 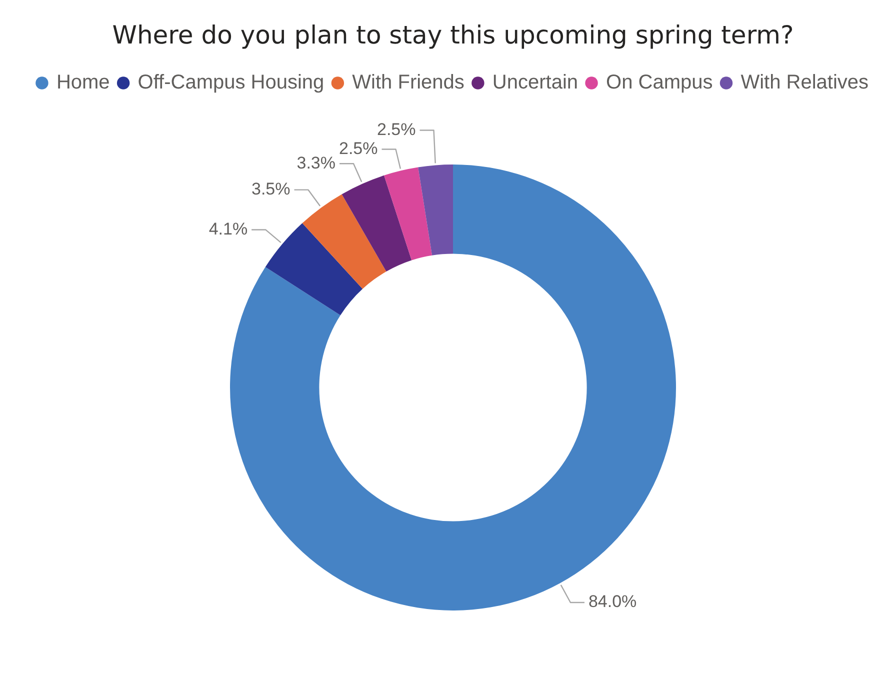 I want to click on chart-title: Where do you plan to stay this upcoming spring term?, so click(x=453, y=35).